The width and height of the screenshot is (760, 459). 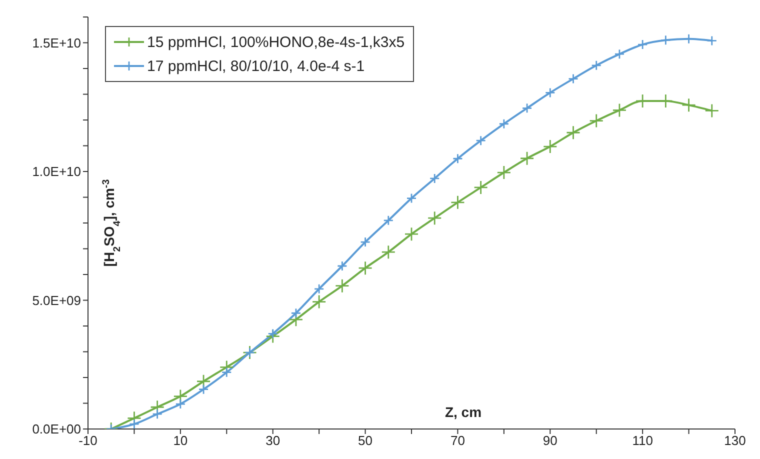 I want to click on y-tick-label: 5.0E+09, so click(x=56, y=300).